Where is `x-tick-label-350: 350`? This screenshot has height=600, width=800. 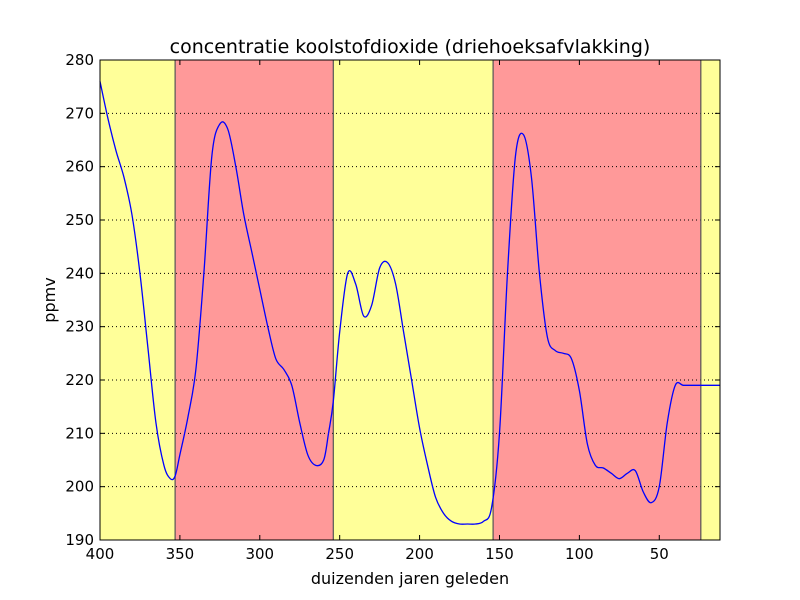 x-tick-label-350: 350 is located at coordinates (180, 554).